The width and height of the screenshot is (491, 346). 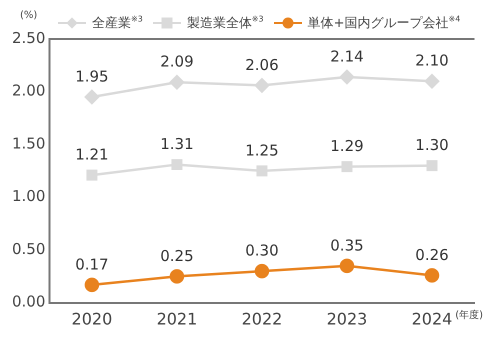 I want to click on data-label: 1.25, so click(x=262, y=150).